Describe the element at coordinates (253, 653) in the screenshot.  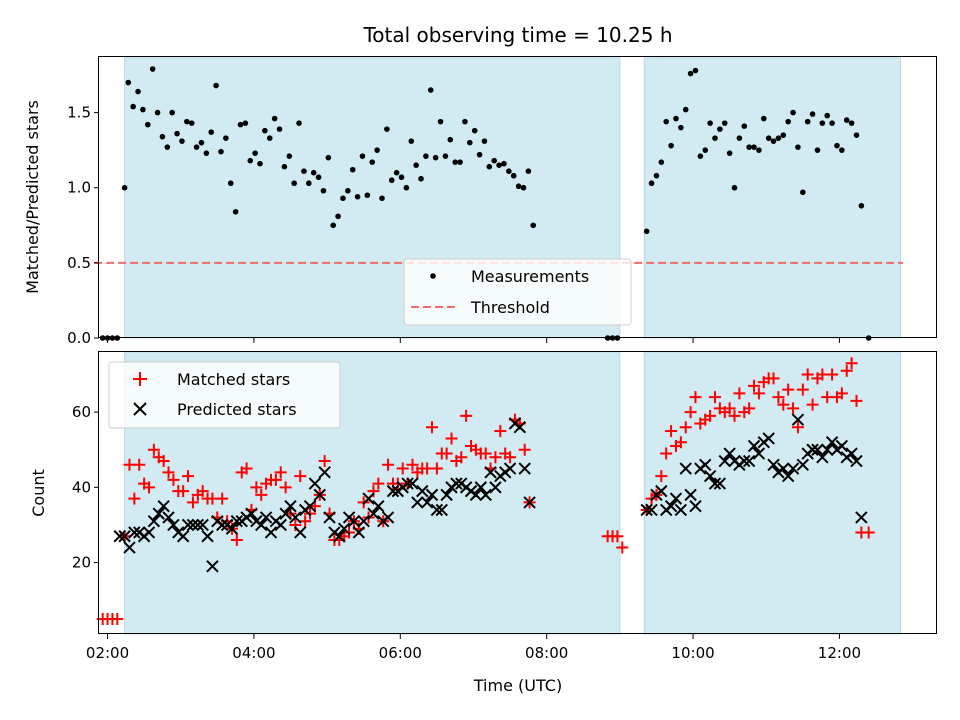
I see `x-tick-label: 04:00` at that location.